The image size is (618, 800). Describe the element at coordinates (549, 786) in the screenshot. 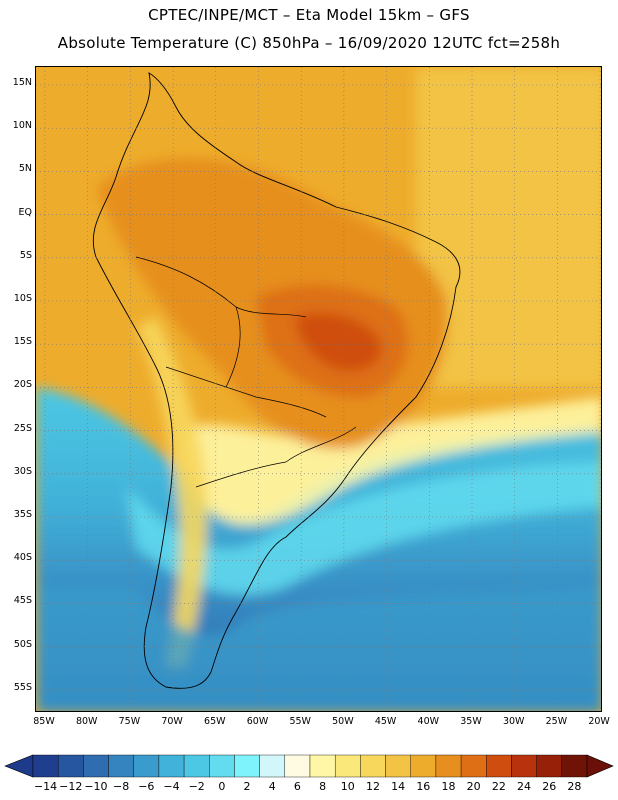

I see `colorbar-label: 26` at that location.